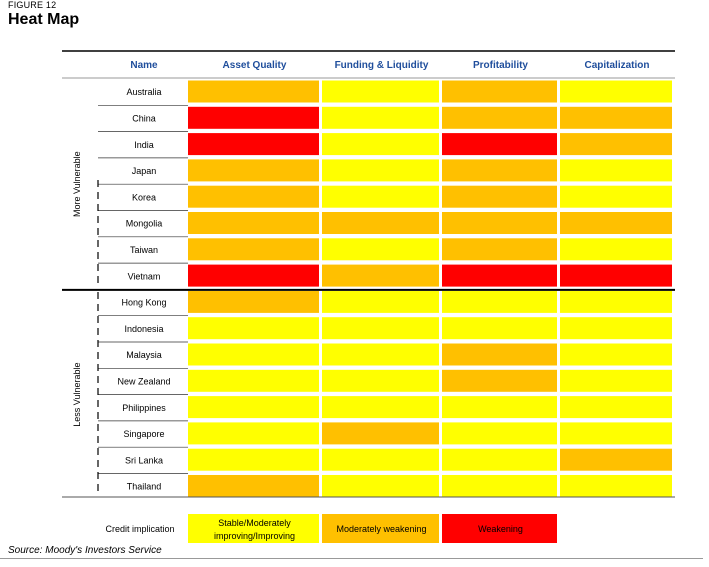  What do you see at coordinates (143, 381) in the screenshot?
I see `row-label: New Zealand` at bounding box center [143, 381].